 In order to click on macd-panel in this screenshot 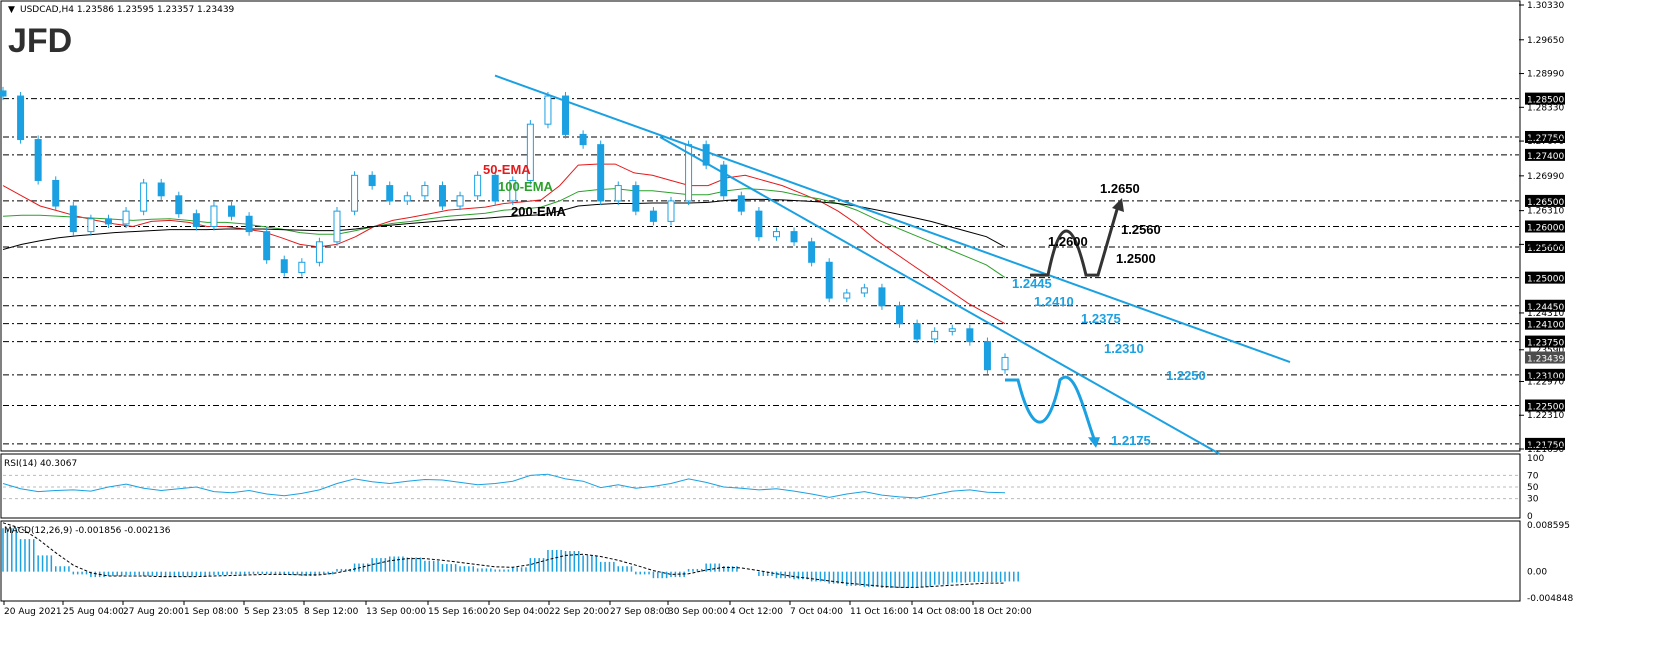, I will do `click(760, 561)`.